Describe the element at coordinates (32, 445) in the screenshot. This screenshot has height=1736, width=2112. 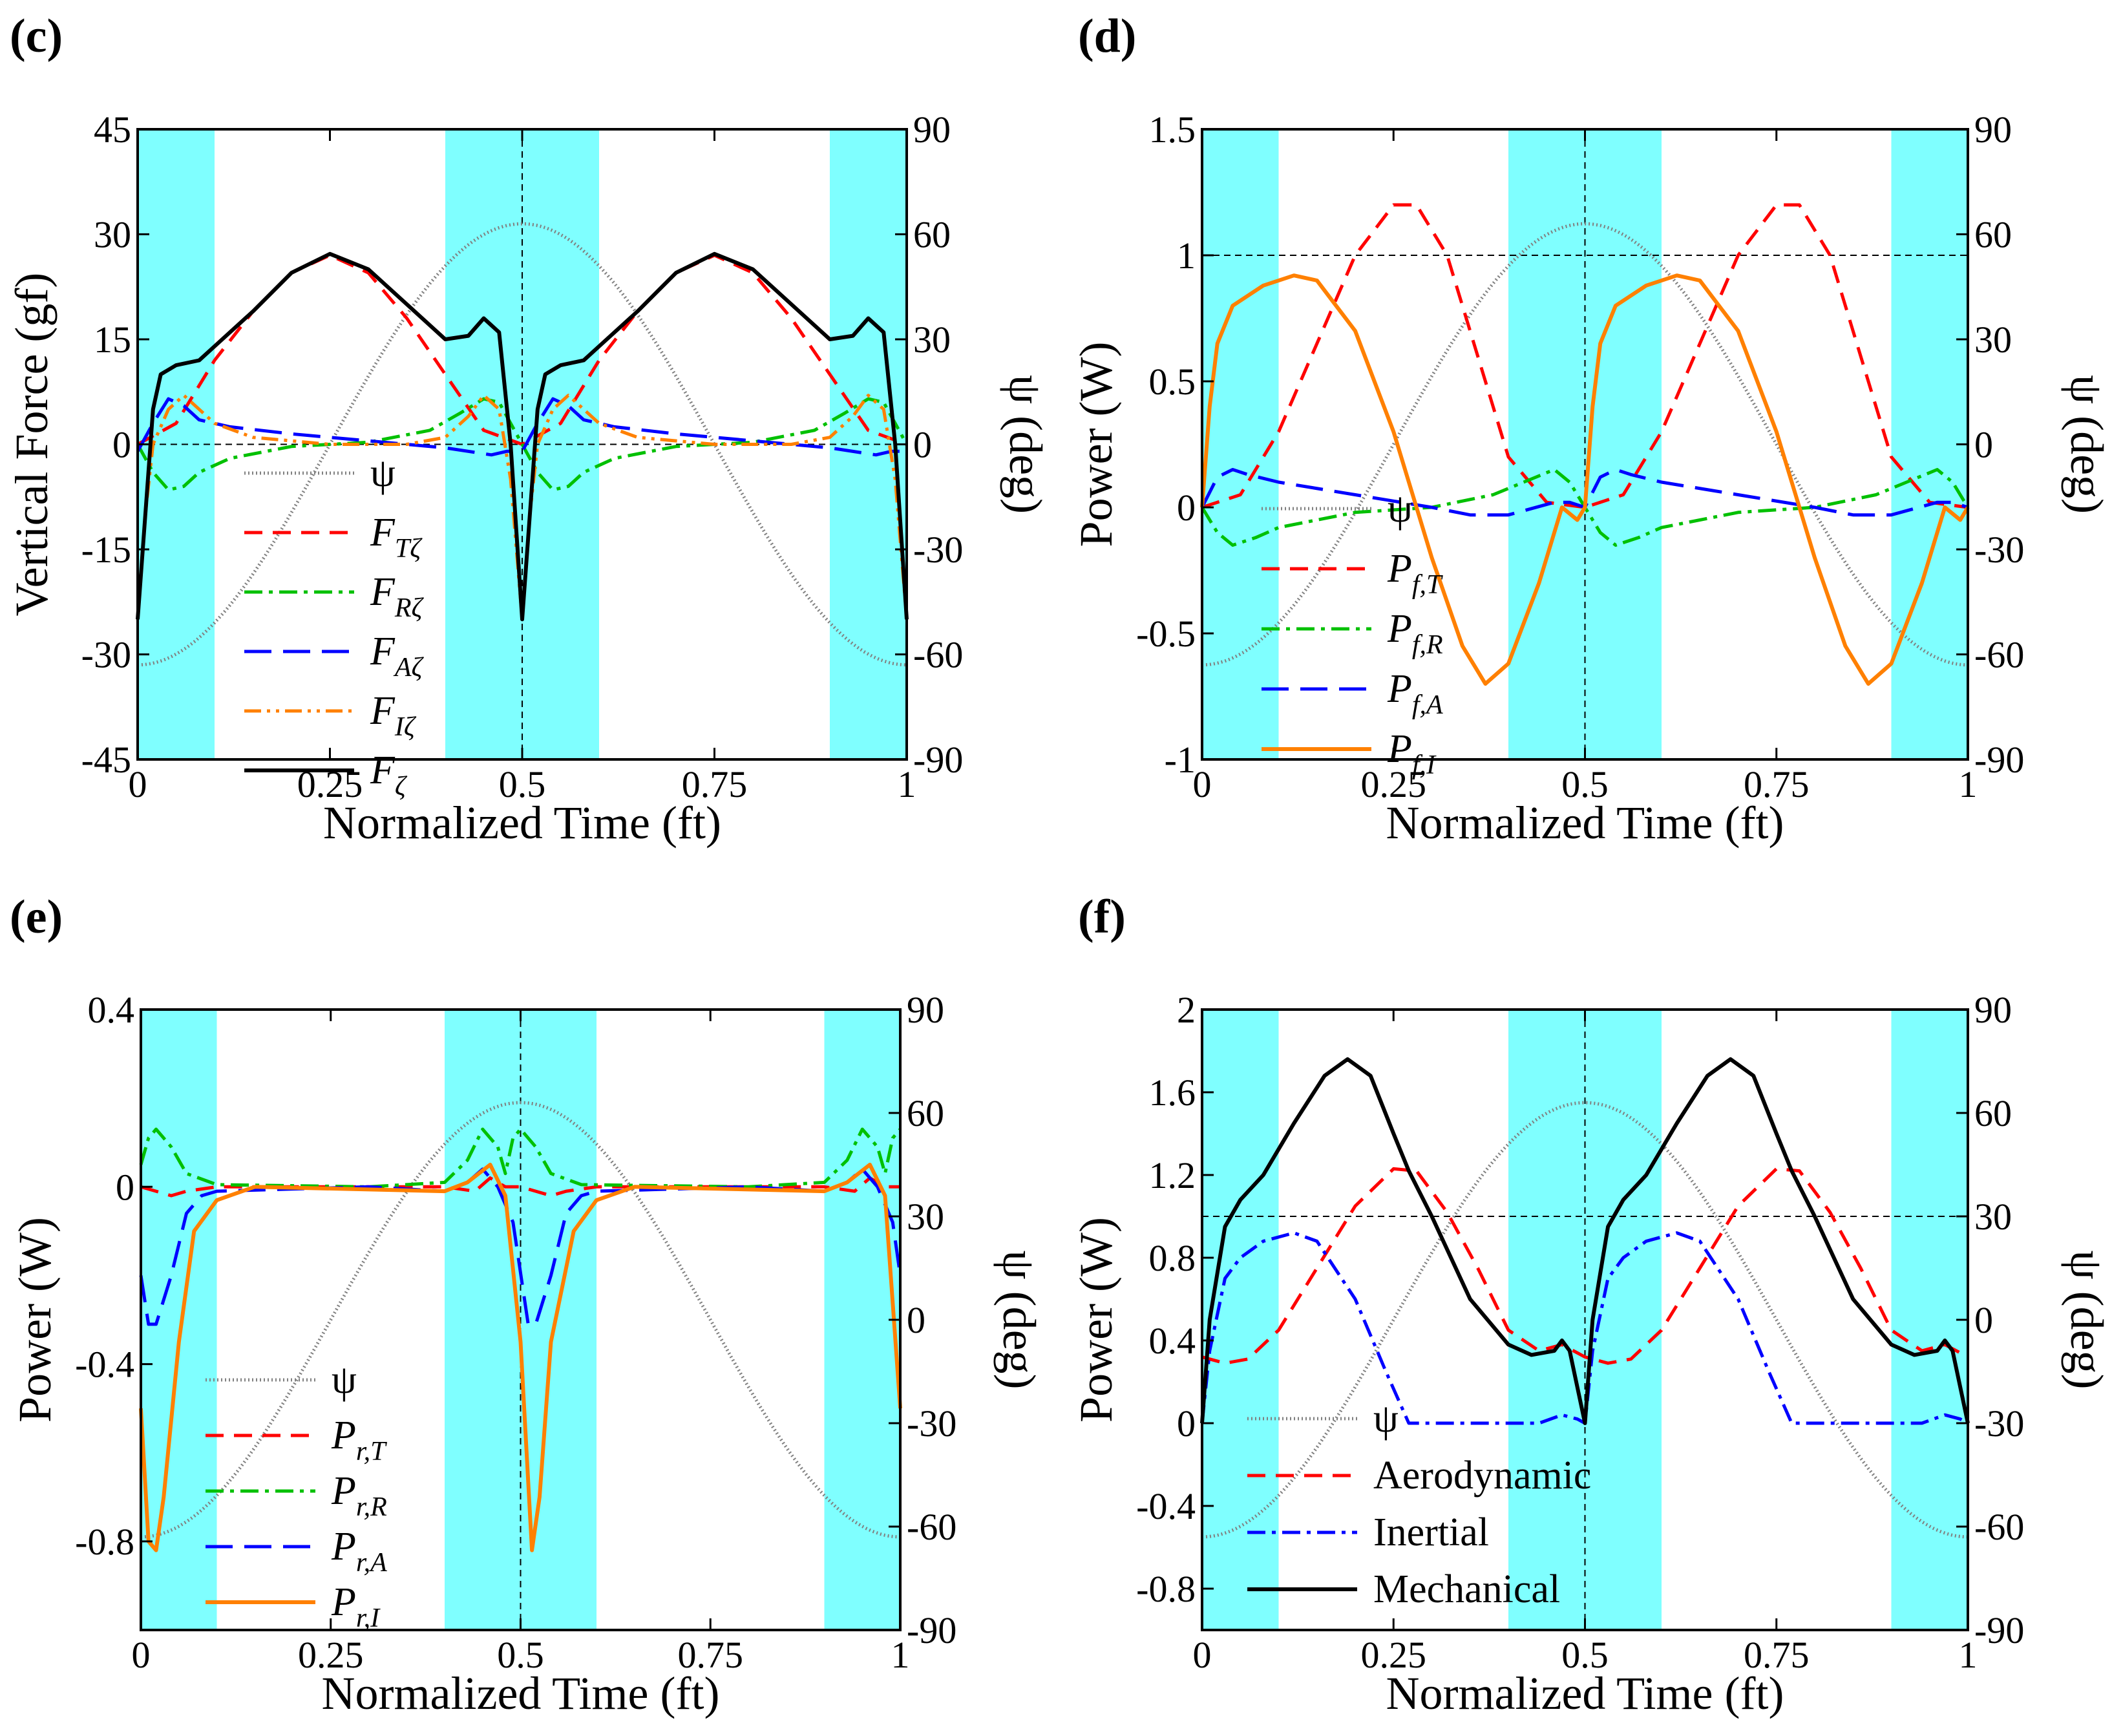
I see `y-axis-label: Vertical Force (gf)` at that location.